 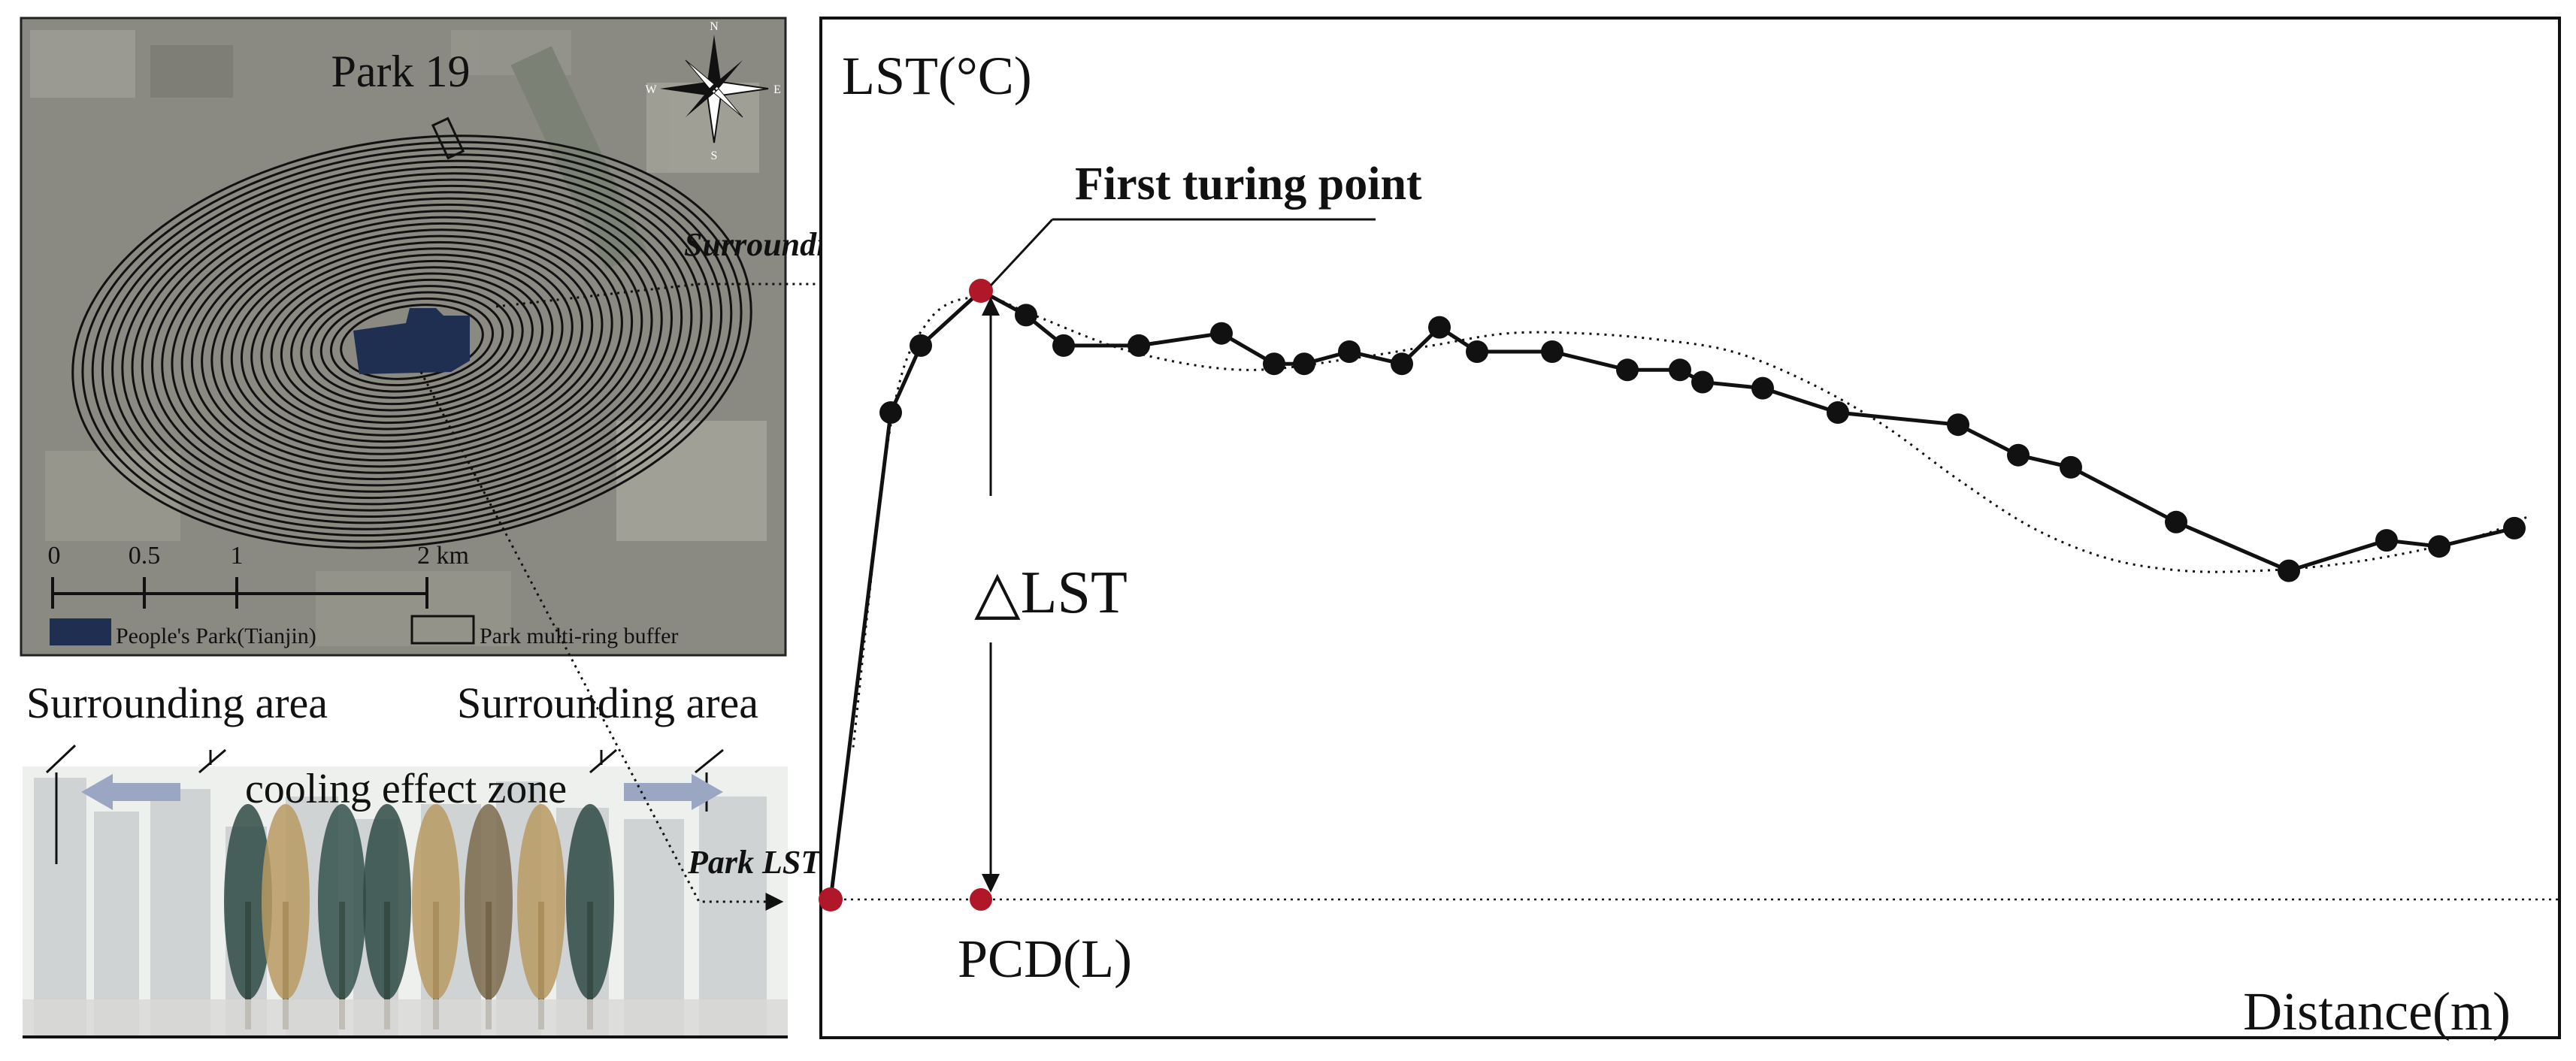 I want to click on scale-tick-2: 1, so click(x=237, y=556).